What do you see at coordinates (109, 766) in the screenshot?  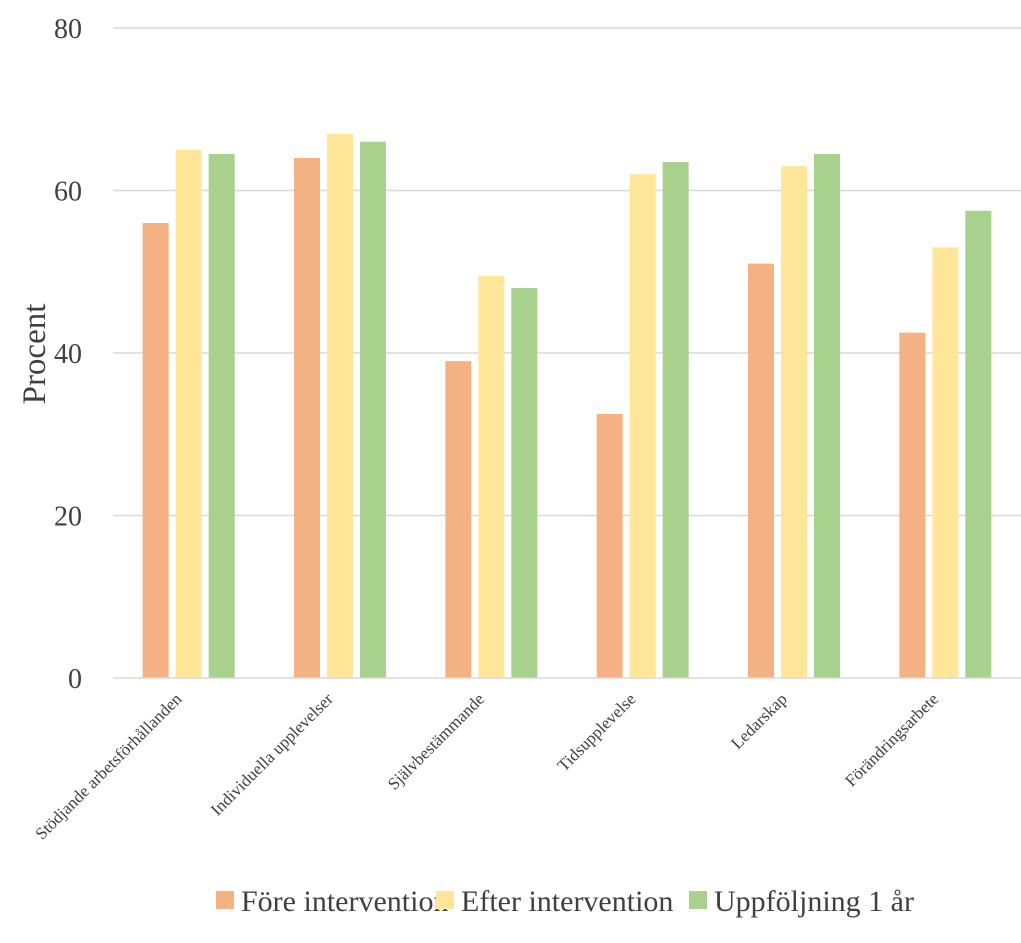 I see `x-category-label: Stödjande arbetsförhållanden` at bounding box center [109, 766].